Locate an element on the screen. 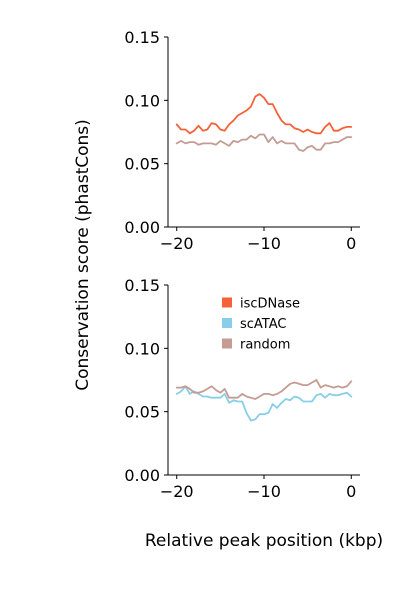 The width and height of the screenshot is (400, 600). x-axis-title: Relative peak position (kbp) is located at coordinates (264, 541).